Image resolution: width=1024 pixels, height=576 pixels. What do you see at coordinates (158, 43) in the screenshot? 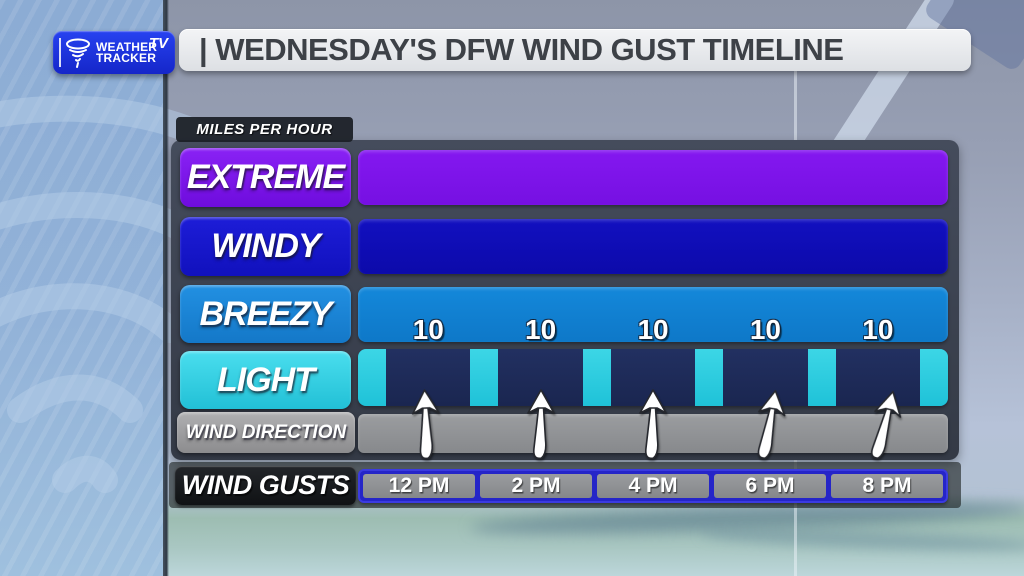
I see `logo-tv-badge: TV` at bounding box center [158, 43].